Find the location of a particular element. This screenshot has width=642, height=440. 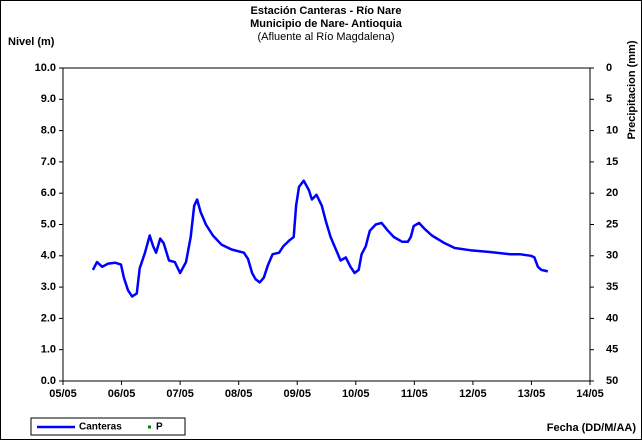

y-tick-label: 1.0 is located at coordinates (48, 350).